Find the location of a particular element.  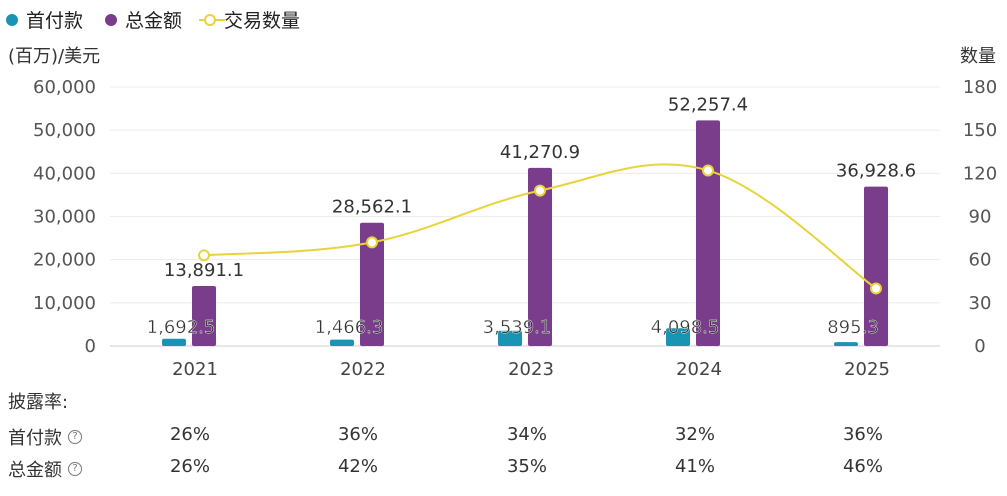

disclosure-row-down-payment: 首付款 ? 26% 36% 34% 32% 36% is located at coordinates (503, 437).